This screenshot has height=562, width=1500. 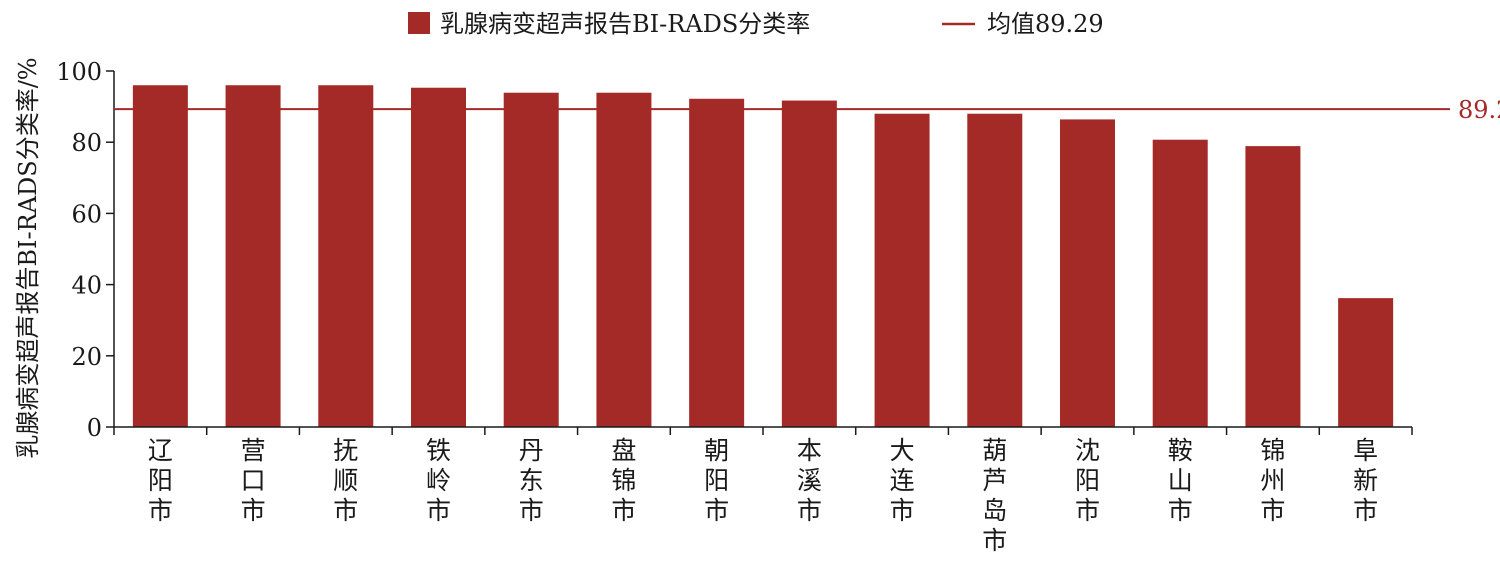 I want to click on mean-line-group: 89.29, so click(x=807, y=110).